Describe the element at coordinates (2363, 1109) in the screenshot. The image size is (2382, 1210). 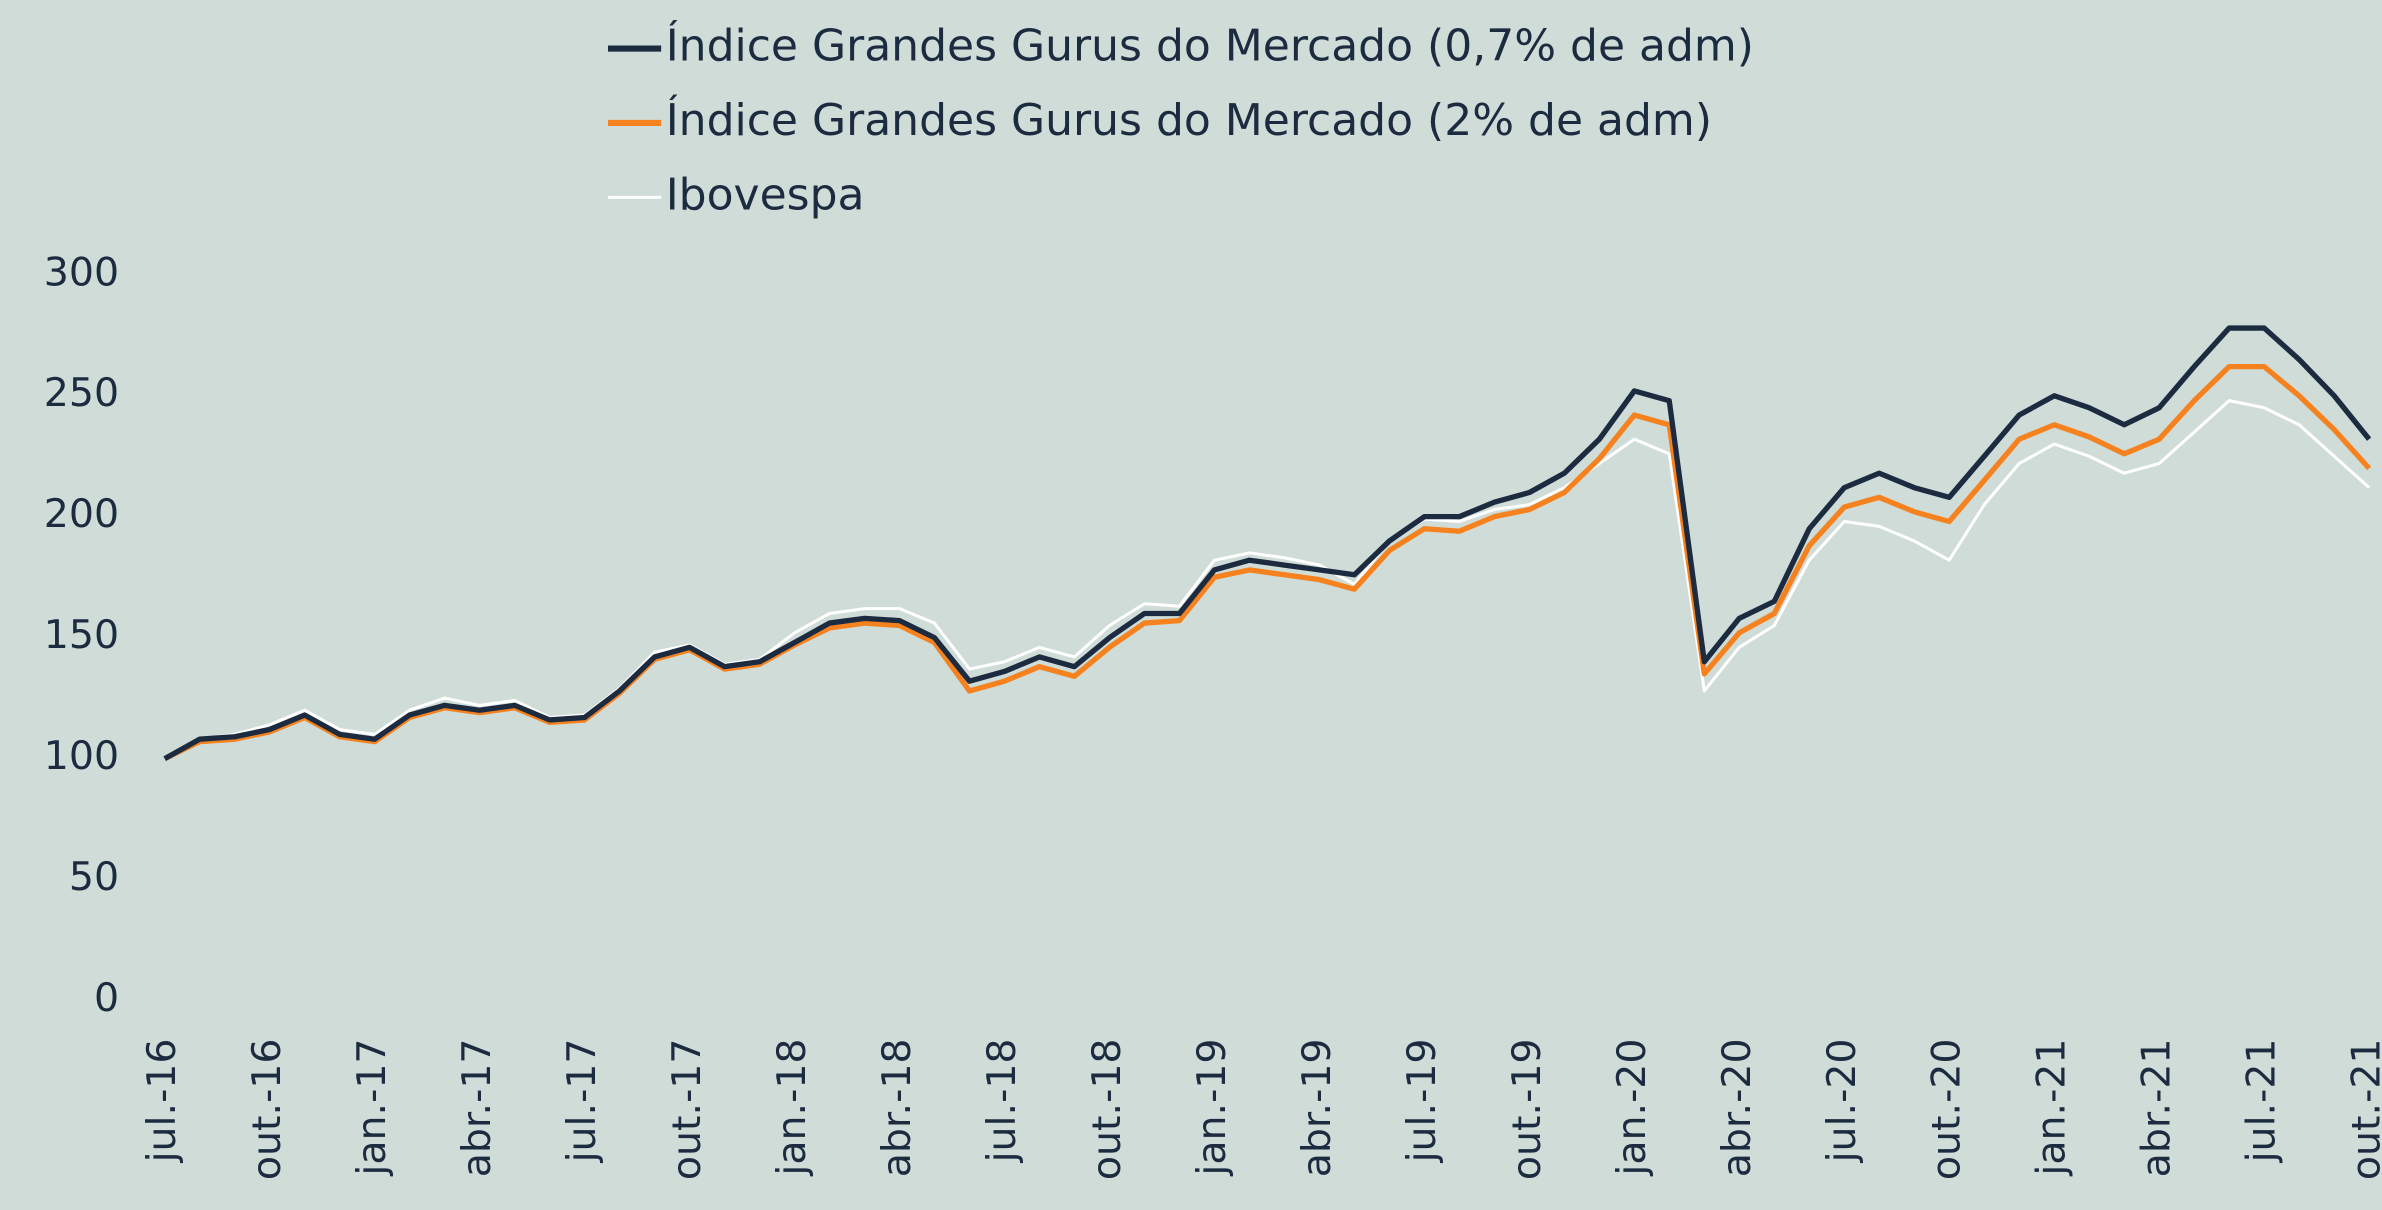
I see `x-tick-label: out.-21` at that location.